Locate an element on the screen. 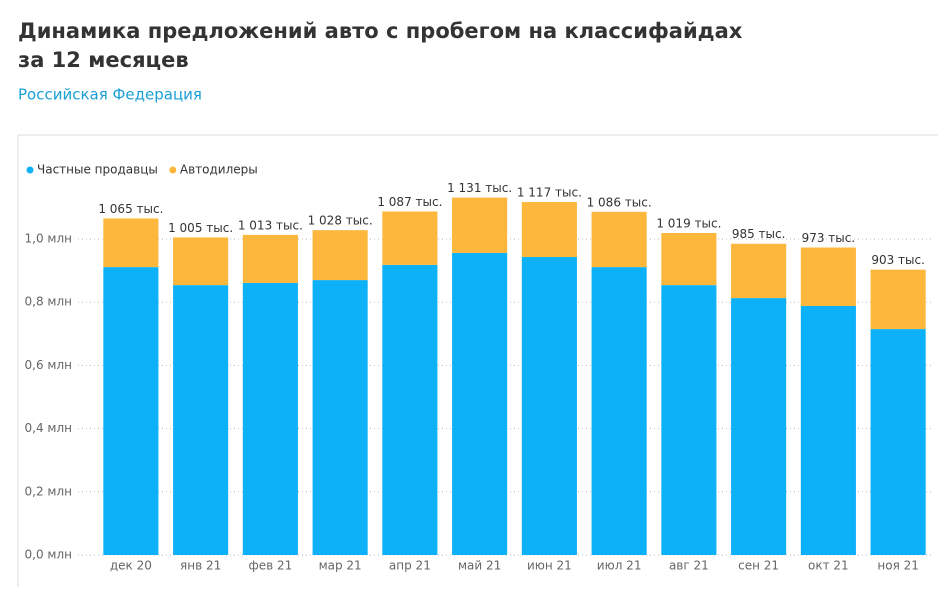 Image resolution: width=938 pixels, height=591 pixels. y-tick-label: 0,8 млн is located at coordinates (48, 302).